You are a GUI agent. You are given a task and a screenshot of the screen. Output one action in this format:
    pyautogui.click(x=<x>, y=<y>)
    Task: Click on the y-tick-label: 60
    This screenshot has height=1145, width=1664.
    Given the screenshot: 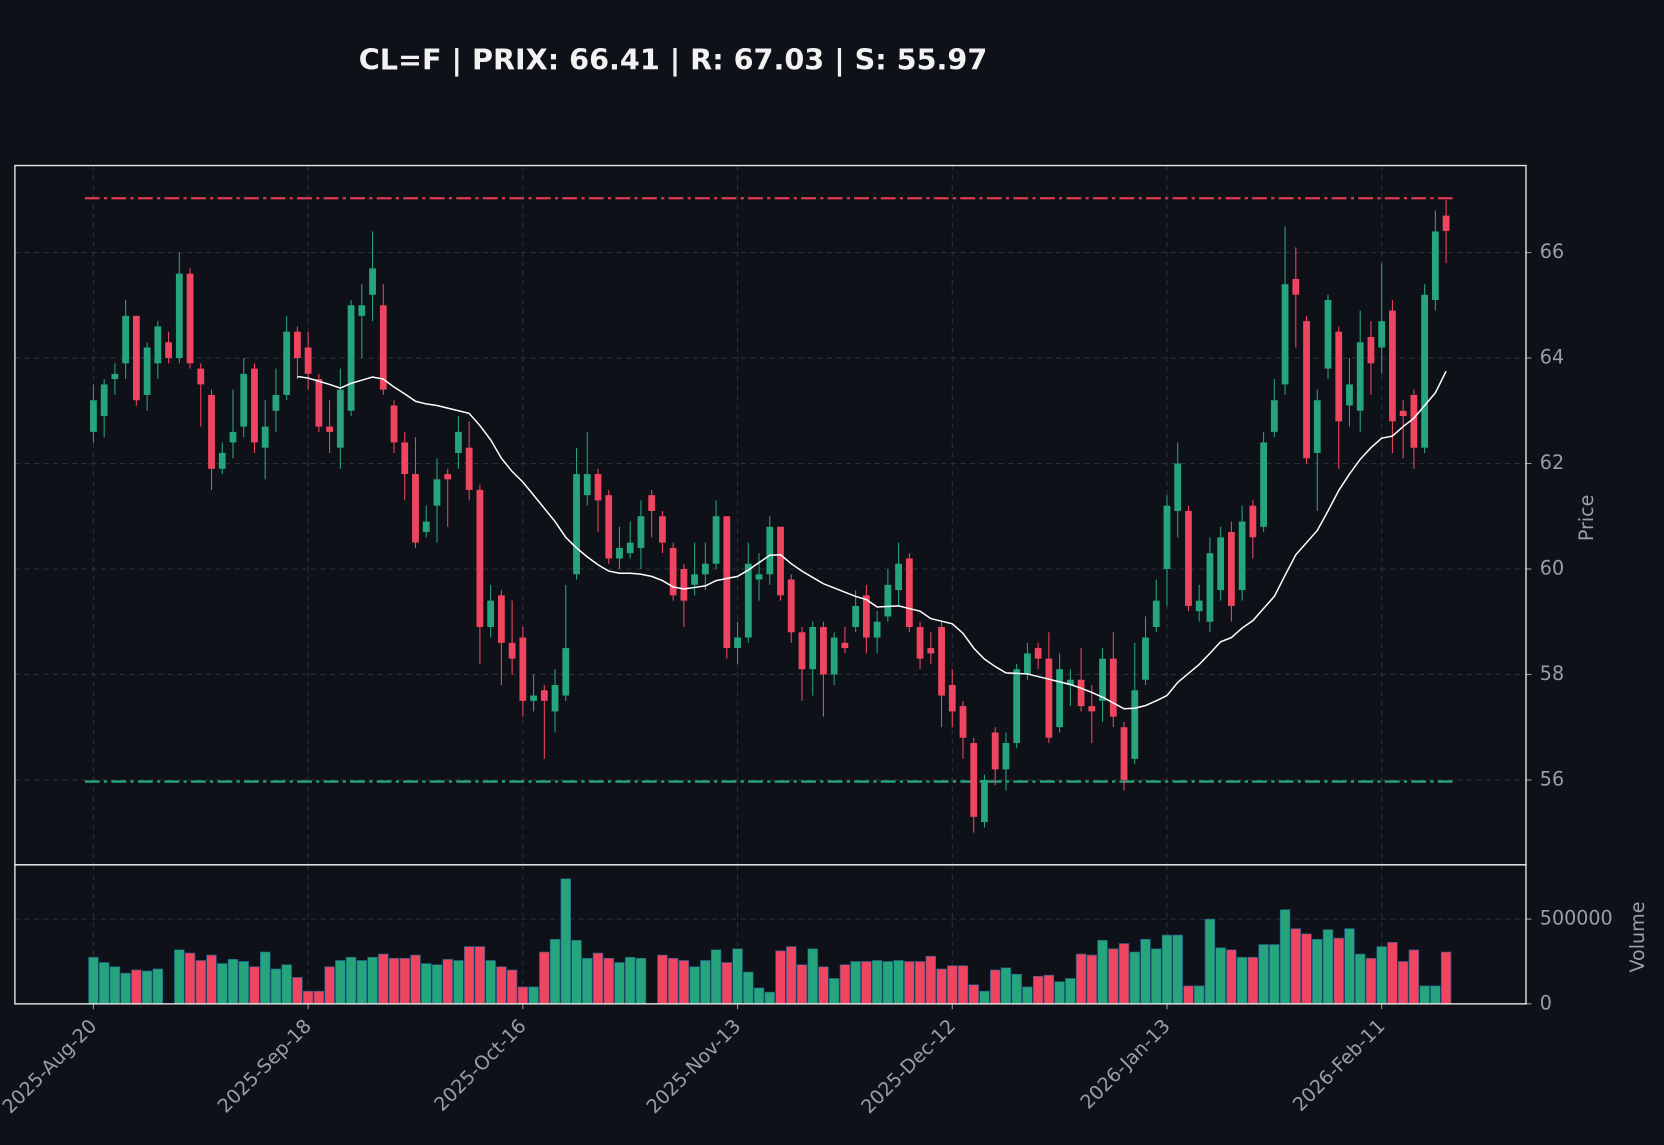 What is the action you would take?
    pyautogui.click(x=1552, y=567)
    